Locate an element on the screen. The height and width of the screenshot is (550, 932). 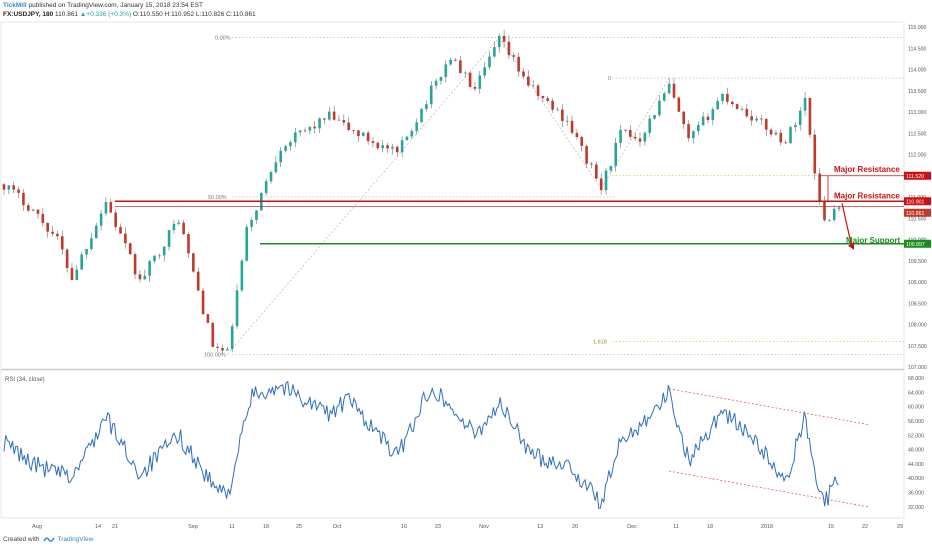
price-tick-label: 110.500 is located at coordinates (917, 219).